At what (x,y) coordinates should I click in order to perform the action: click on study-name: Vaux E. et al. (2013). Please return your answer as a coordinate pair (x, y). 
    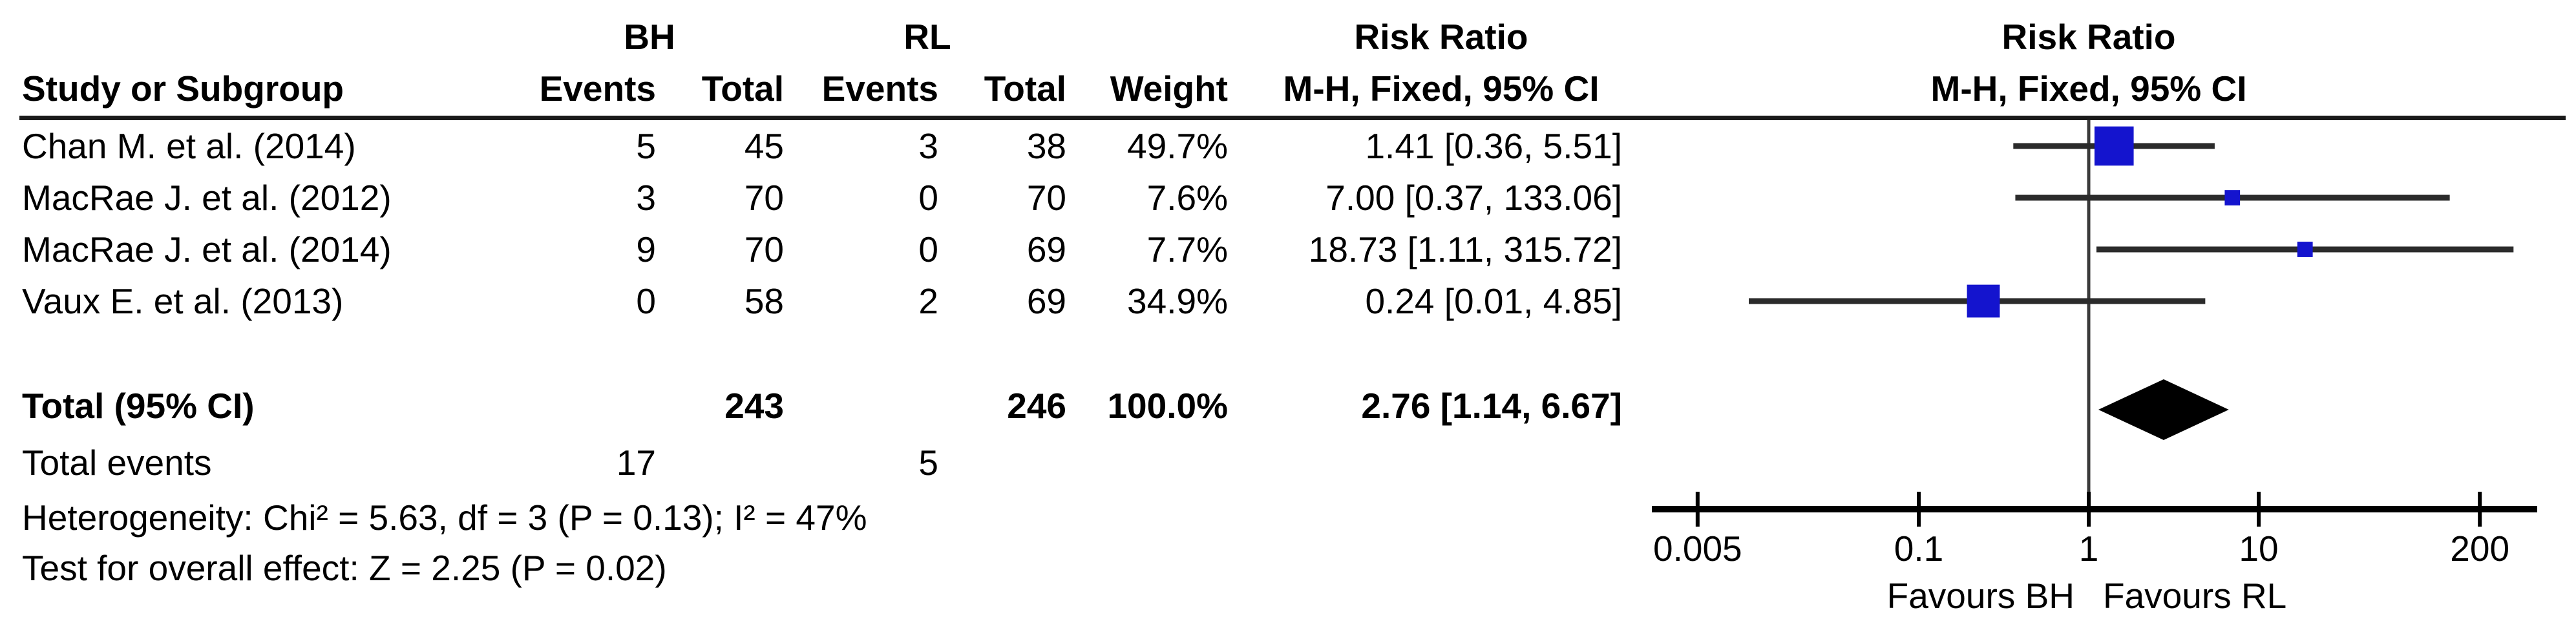
    Looking at the image, I should click on (183, 301).